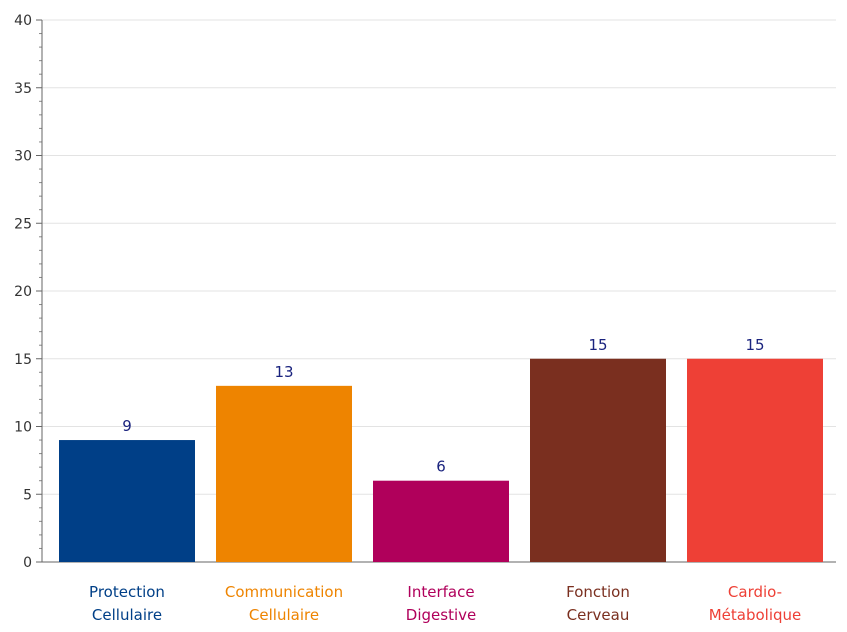 This screenshot has width=847, height=632. What do you see at coordinates (23, 360) in the screenshot?
I see `y-tick-label: 15` at bounding box center [23, 360].